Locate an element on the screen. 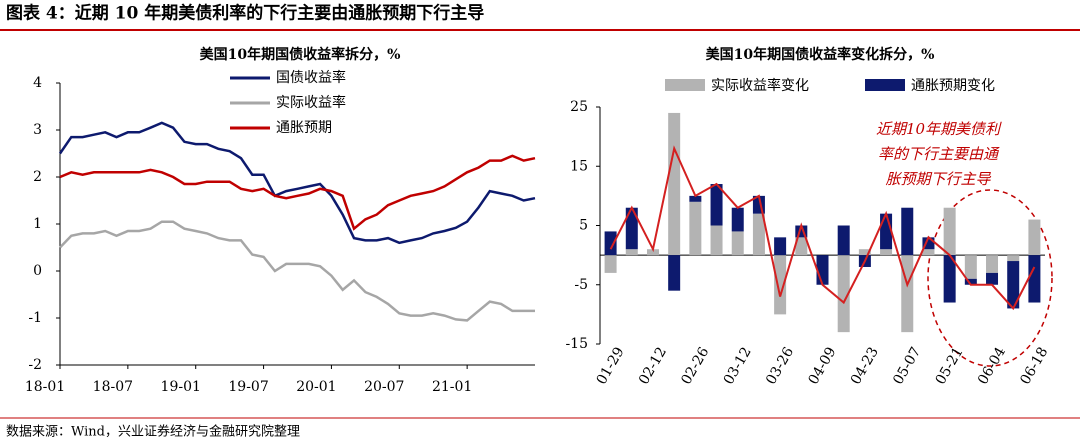  x-tick-label: 20-07 is located at coordinates (384, 387).